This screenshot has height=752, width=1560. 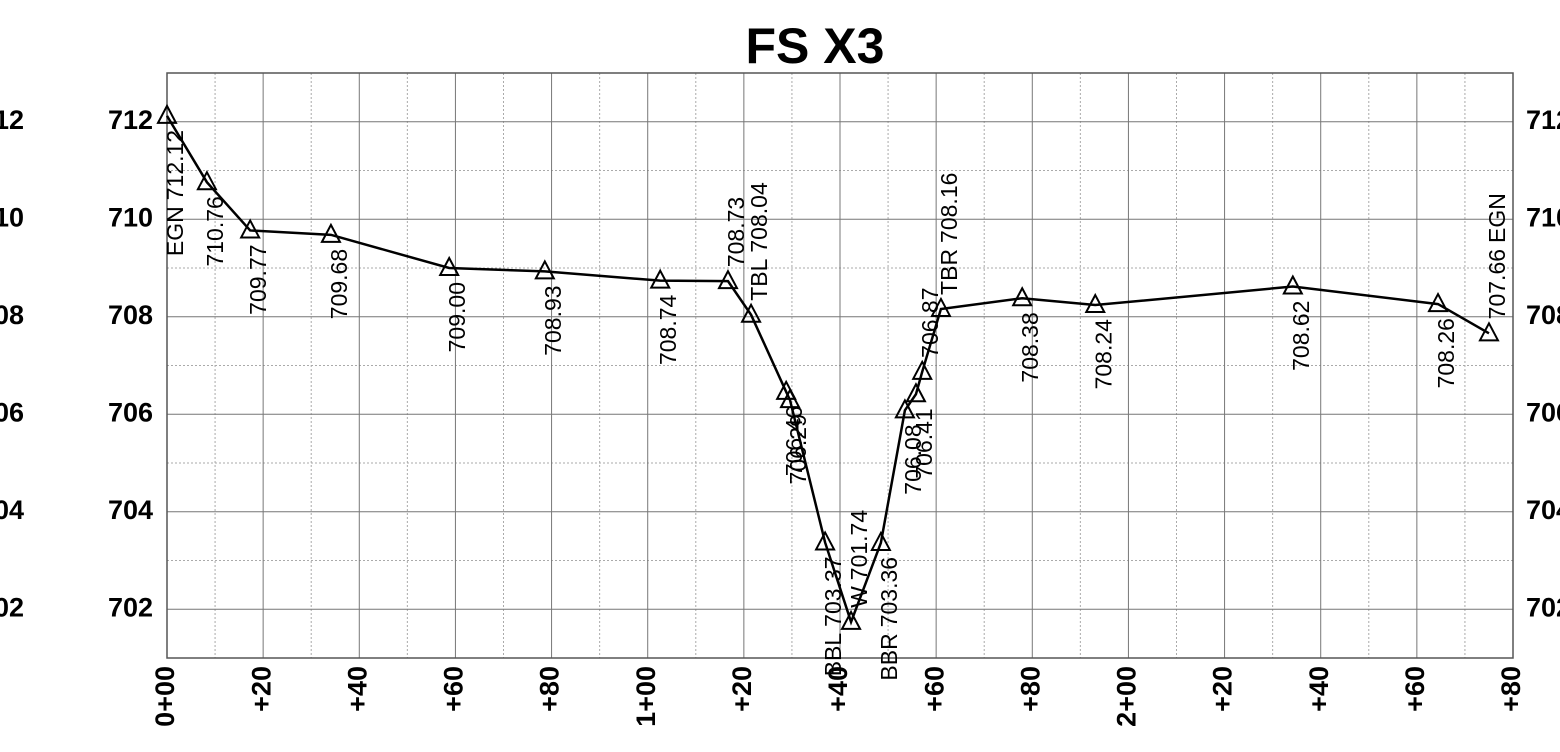 I want to click on point-label: 708.74, so click(x=668, y=329).